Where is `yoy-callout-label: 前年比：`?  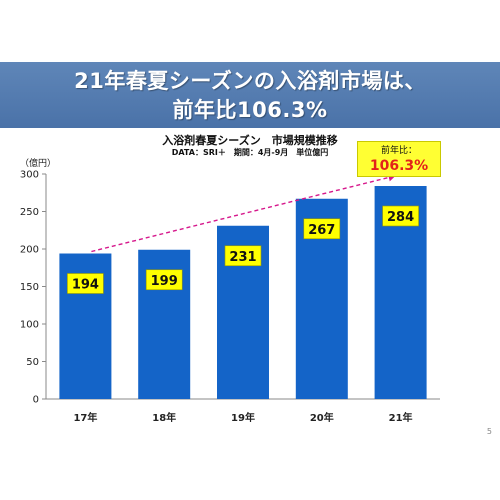 yoy-callout-label: 前年比： is located at coordinates (398, 151).